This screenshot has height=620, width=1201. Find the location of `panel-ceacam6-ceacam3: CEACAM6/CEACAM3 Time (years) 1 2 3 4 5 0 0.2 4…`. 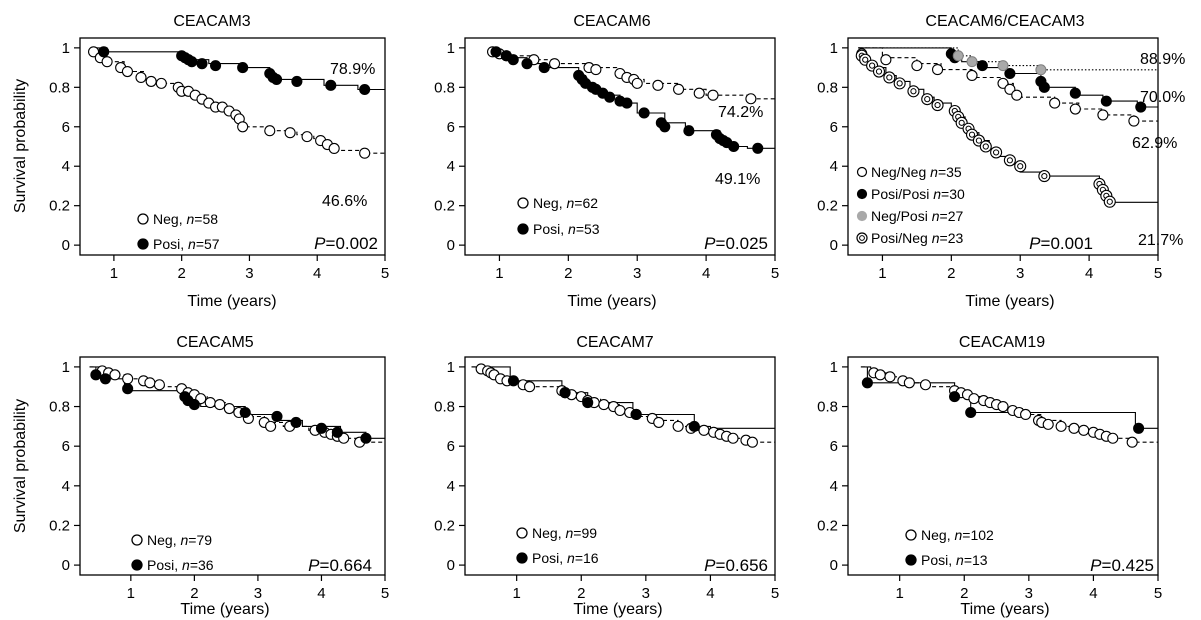

panel-ceacam6-ceacam3: CEACAM6/CEACAM3 Time (years) 1 2 3 4 5 0 0.2 4… is located at coordinates (1001, 161).